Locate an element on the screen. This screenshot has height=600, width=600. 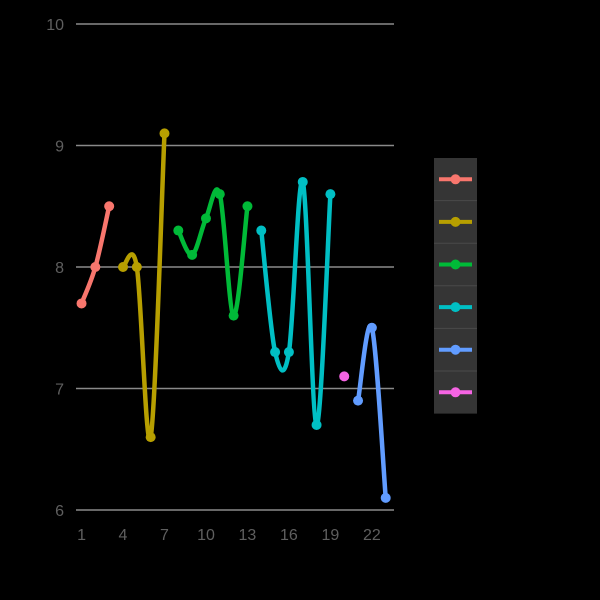
y-tick-label: 6 is located at coordinates (59, 511).